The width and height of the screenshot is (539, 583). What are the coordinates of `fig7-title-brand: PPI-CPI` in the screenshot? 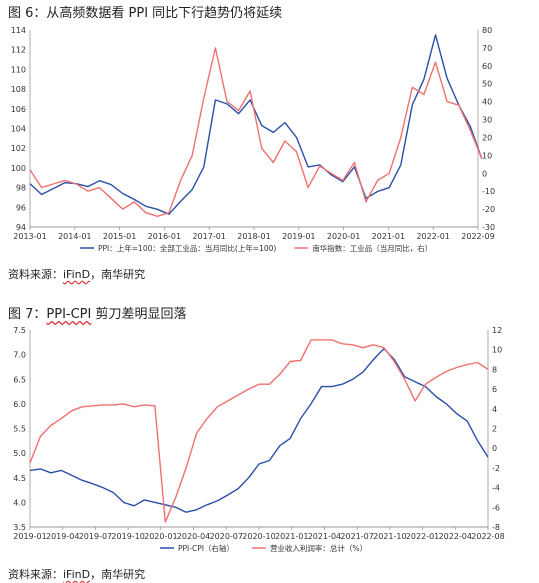 It's located at (69, 314).